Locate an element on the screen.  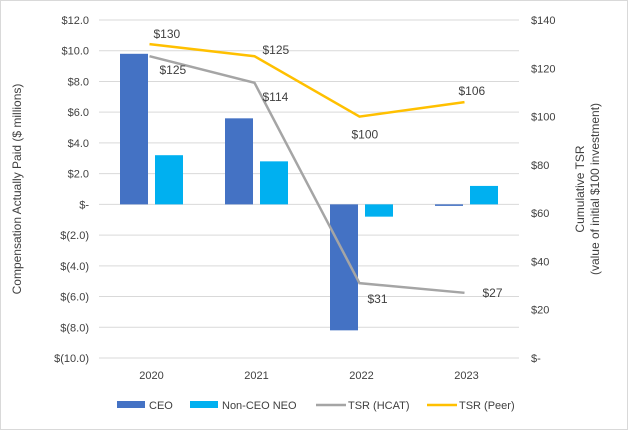
left-tick-label: $8.0 is located at coordinates (78, 82).